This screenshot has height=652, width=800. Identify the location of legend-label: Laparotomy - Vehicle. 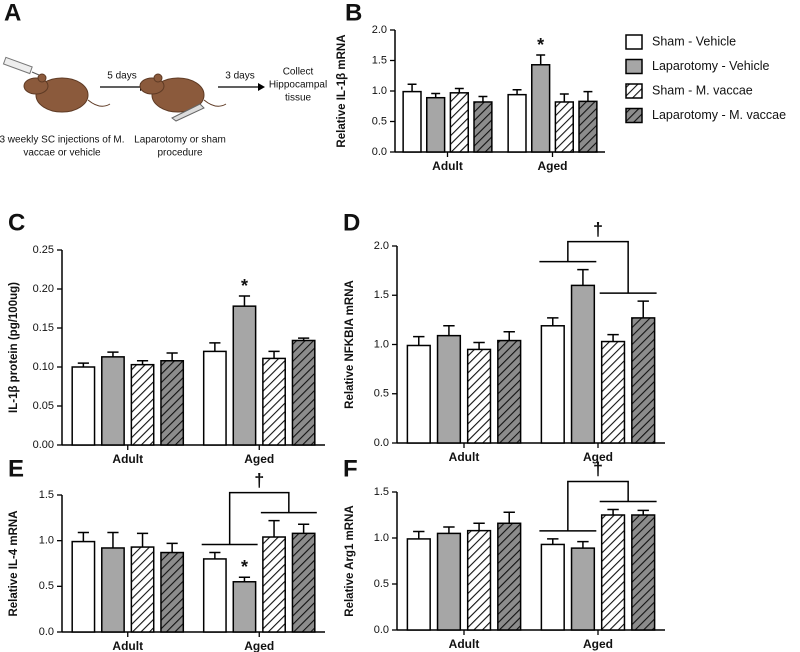
(710, 66).